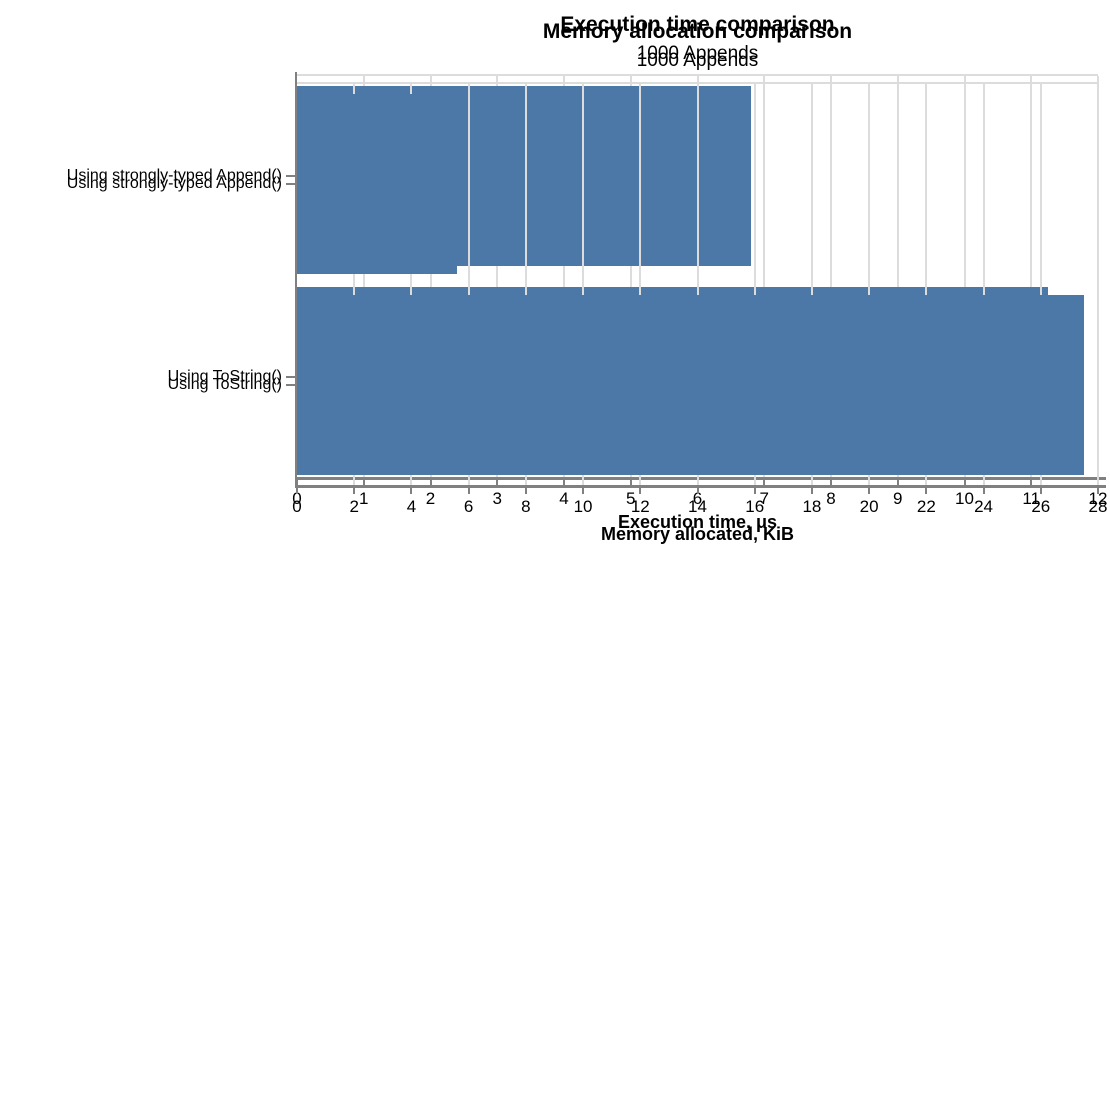  What do you see at coordinates (364, 498) in the screenshot?
I see `x-tick-label: 1` at bounding box center [364, 498].